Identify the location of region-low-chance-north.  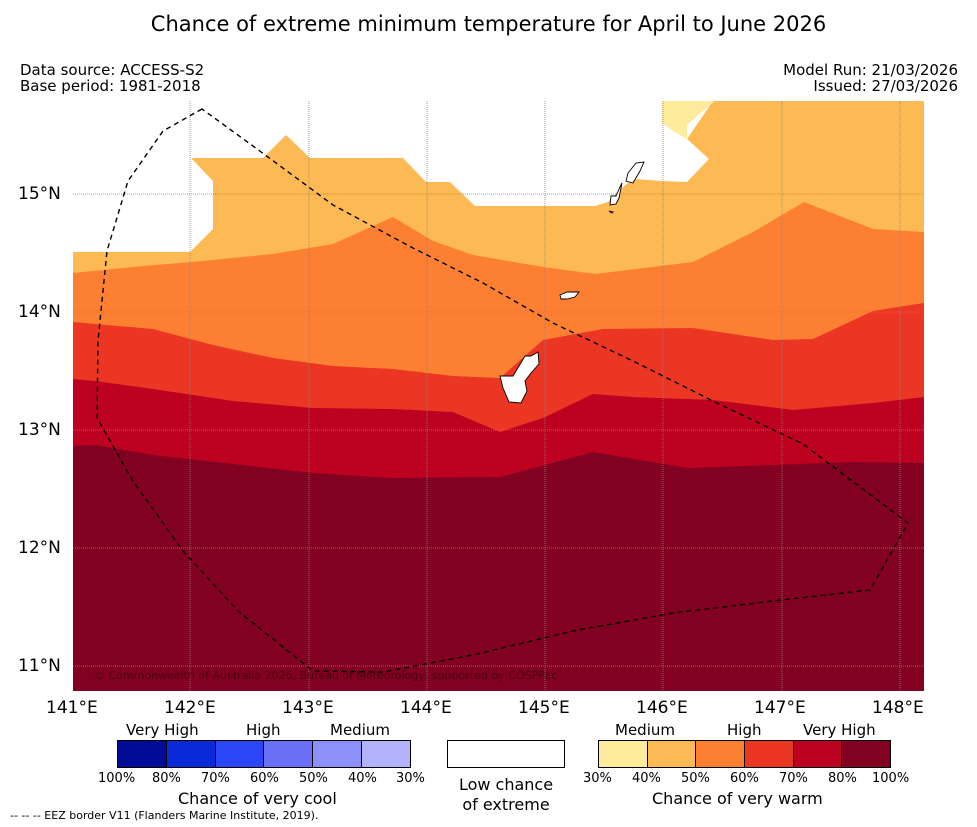
(393, 176).